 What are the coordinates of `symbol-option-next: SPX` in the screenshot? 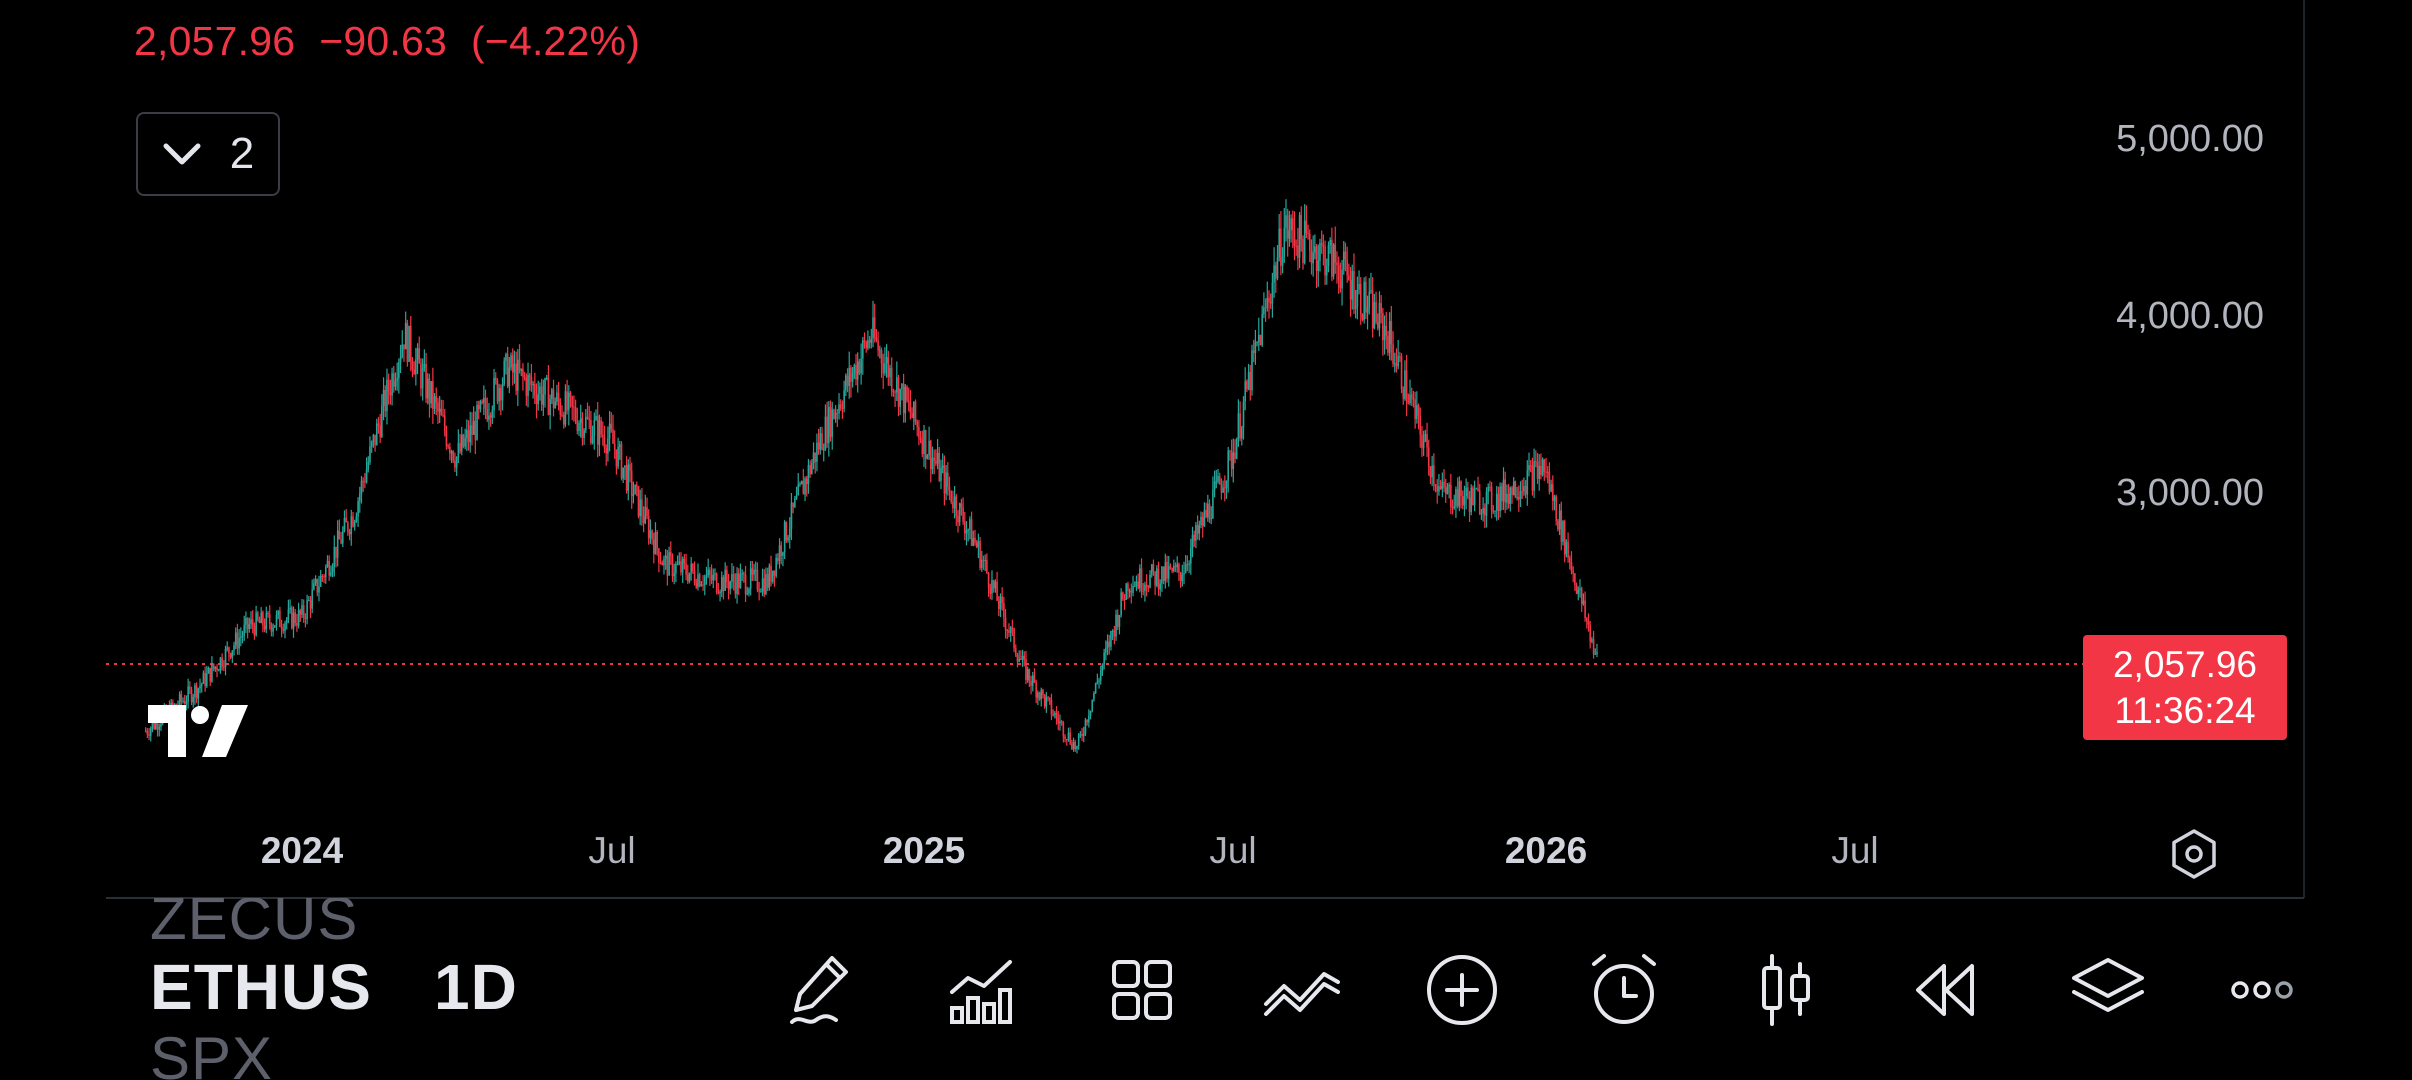 It's located at (212, 1052).